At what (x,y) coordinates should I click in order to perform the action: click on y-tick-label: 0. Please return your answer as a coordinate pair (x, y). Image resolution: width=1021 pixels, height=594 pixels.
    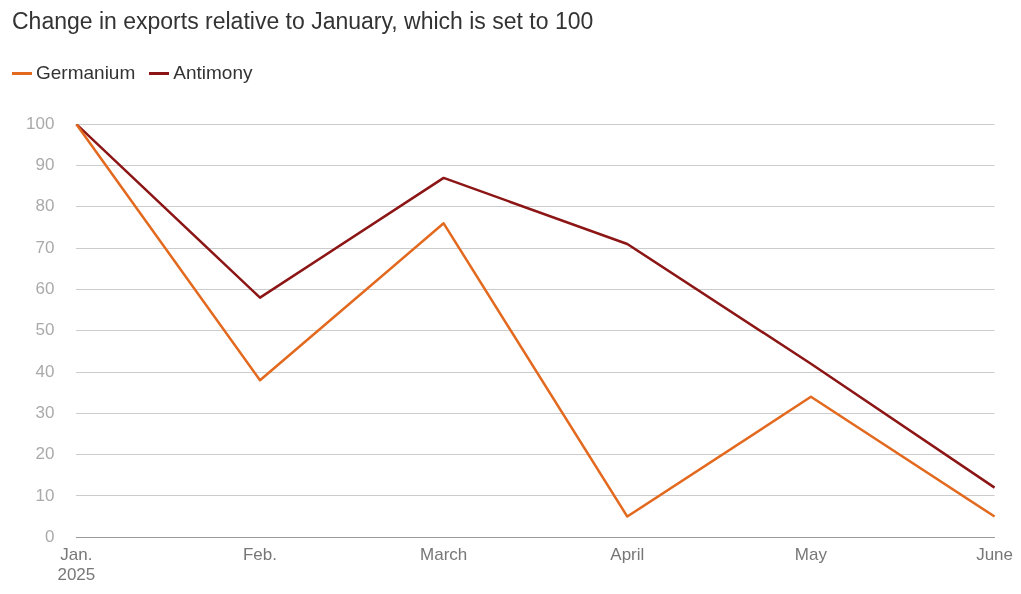
    Looking at the image, I should click on (49, 536).